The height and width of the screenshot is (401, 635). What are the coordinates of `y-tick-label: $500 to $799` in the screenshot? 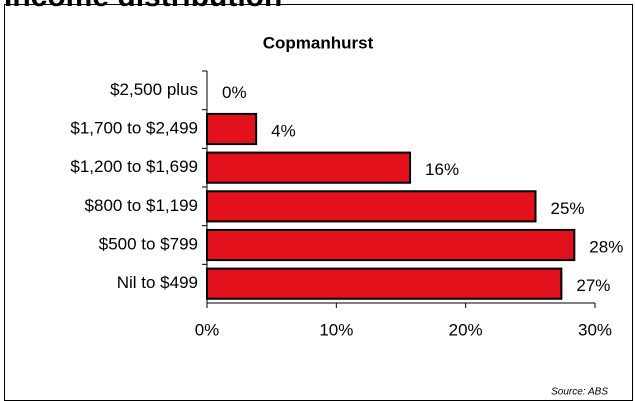 It's located at (148, 243).